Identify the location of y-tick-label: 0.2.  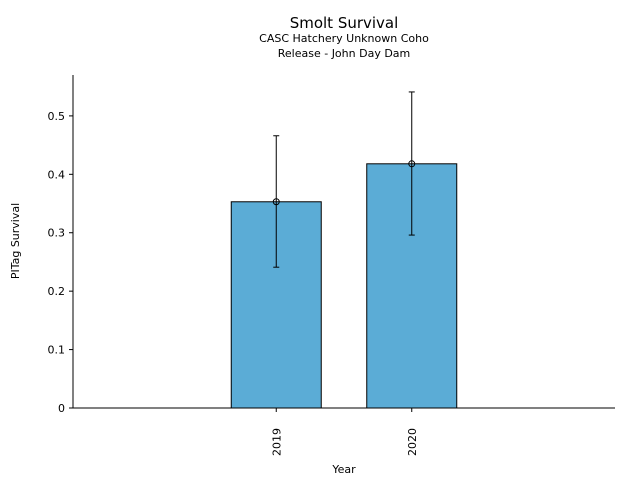
(57, 291).